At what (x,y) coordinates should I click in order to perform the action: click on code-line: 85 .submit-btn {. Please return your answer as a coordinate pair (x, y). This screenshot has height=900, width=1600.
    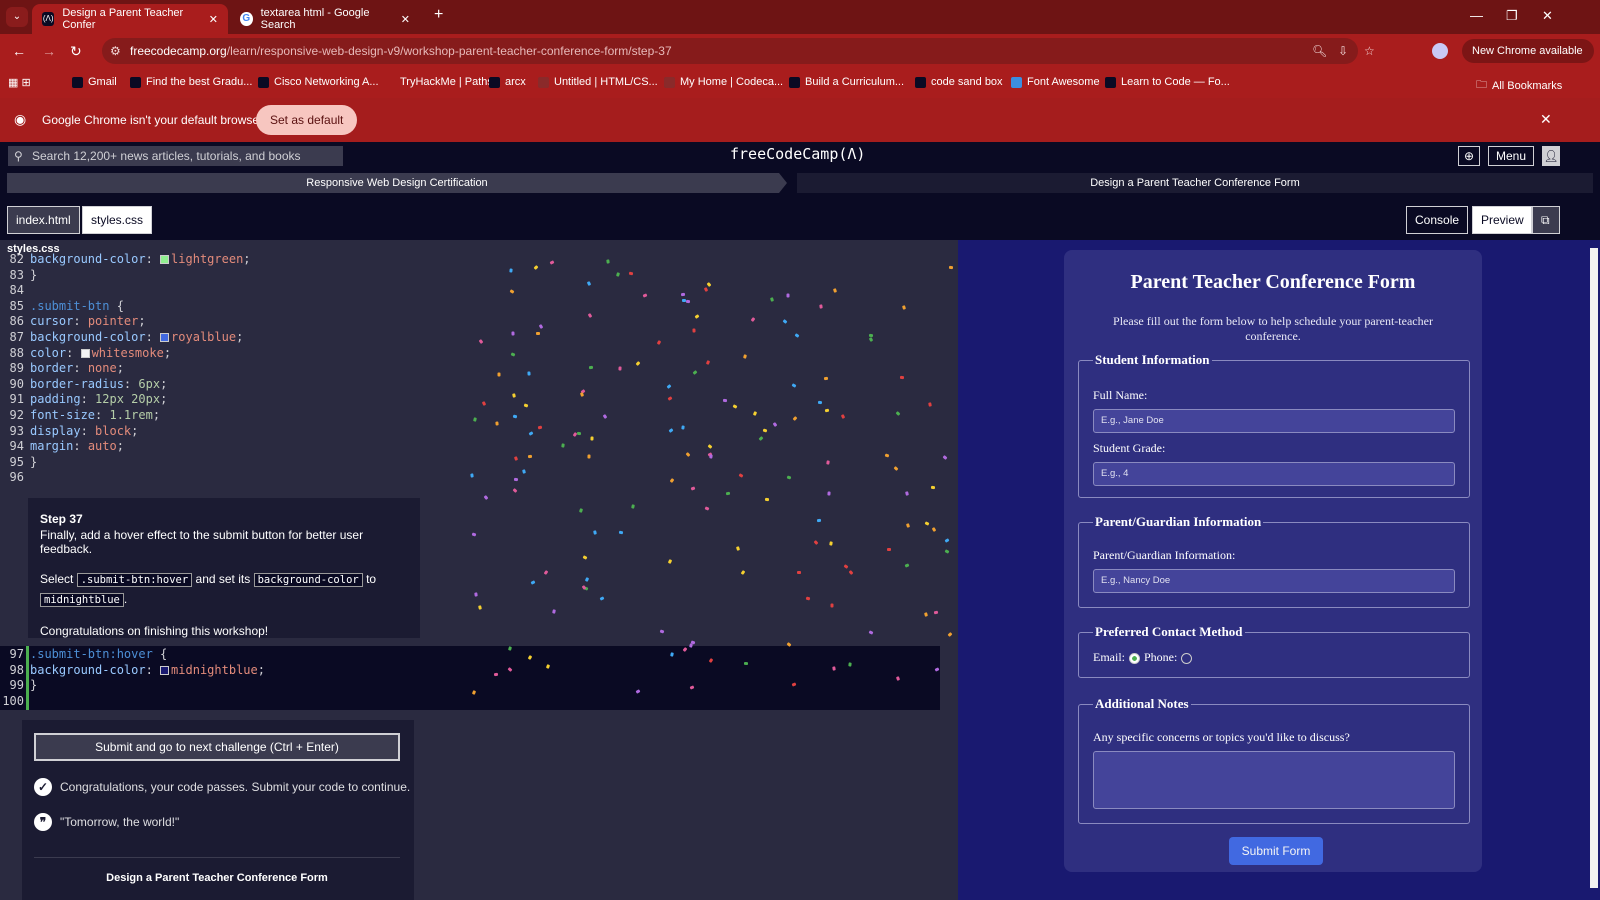
    Looking at the image, I should click on (125, 307).